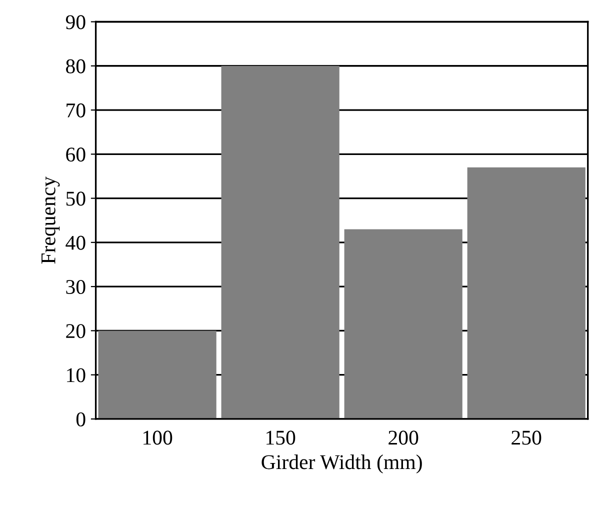 This screenshot has height=506, width=595. I want to click on y-tick-label: 30, so click(76, 287).